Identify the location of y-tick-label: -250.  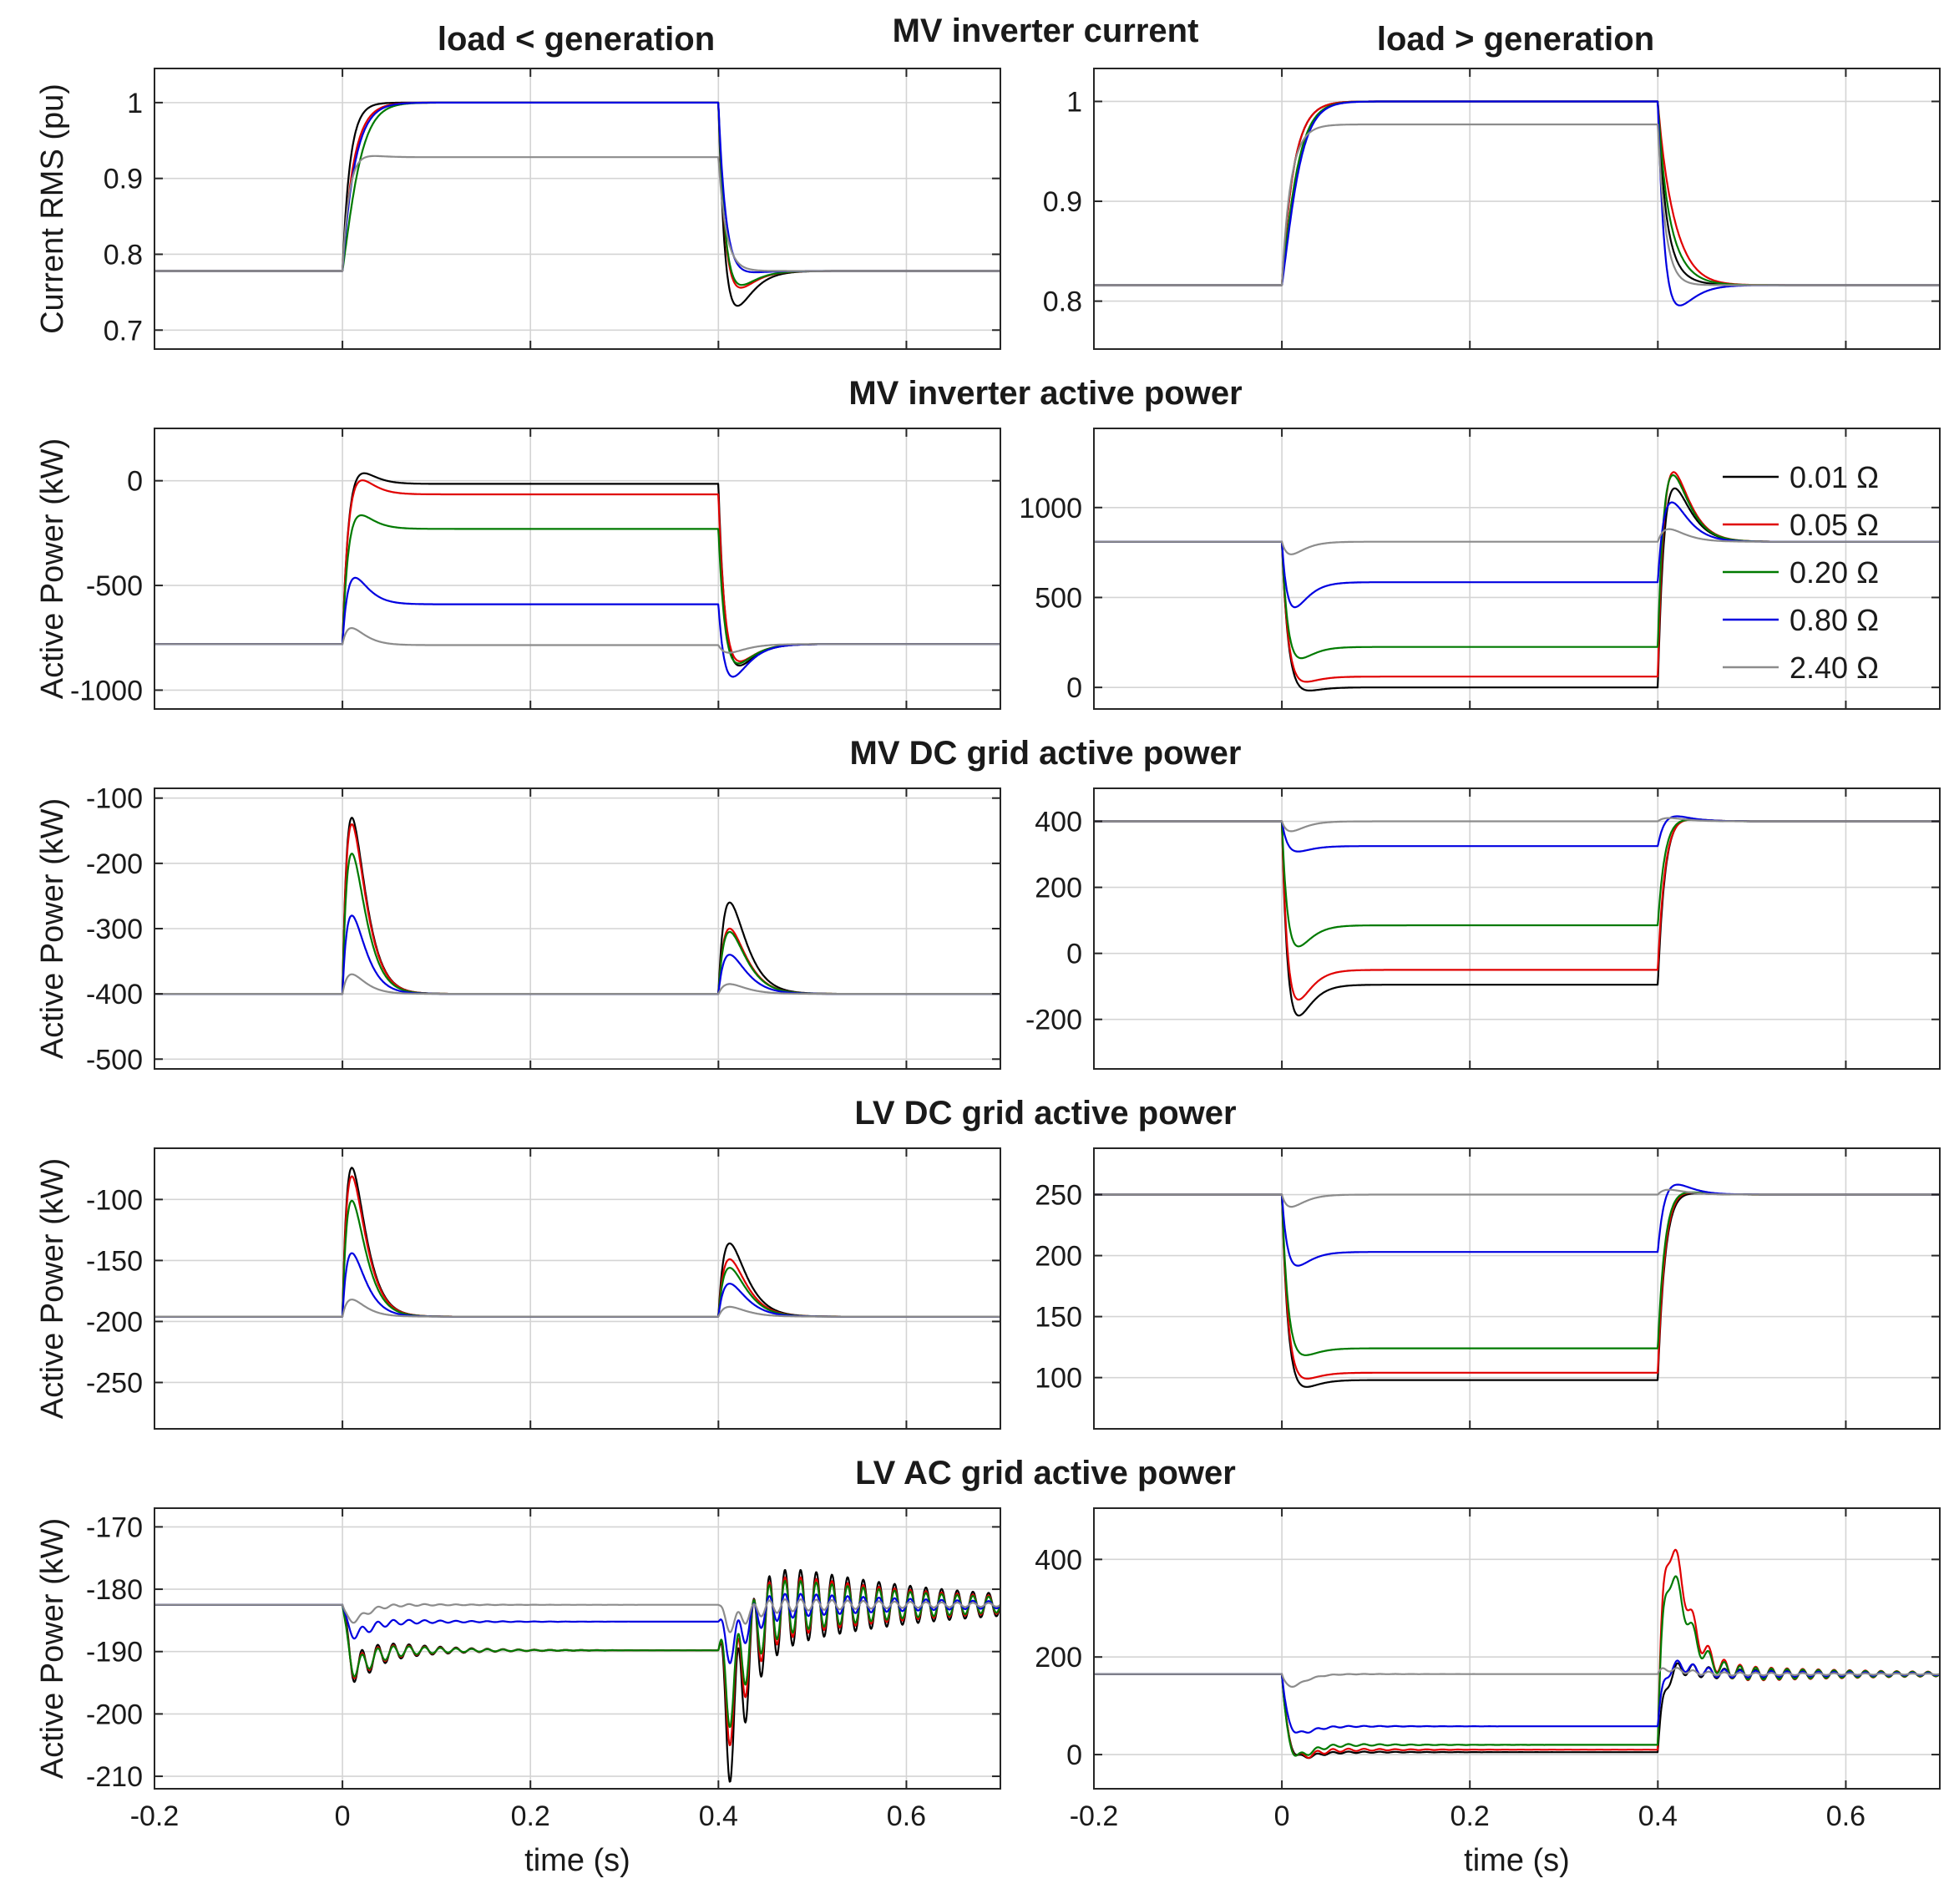
(114, 1383).